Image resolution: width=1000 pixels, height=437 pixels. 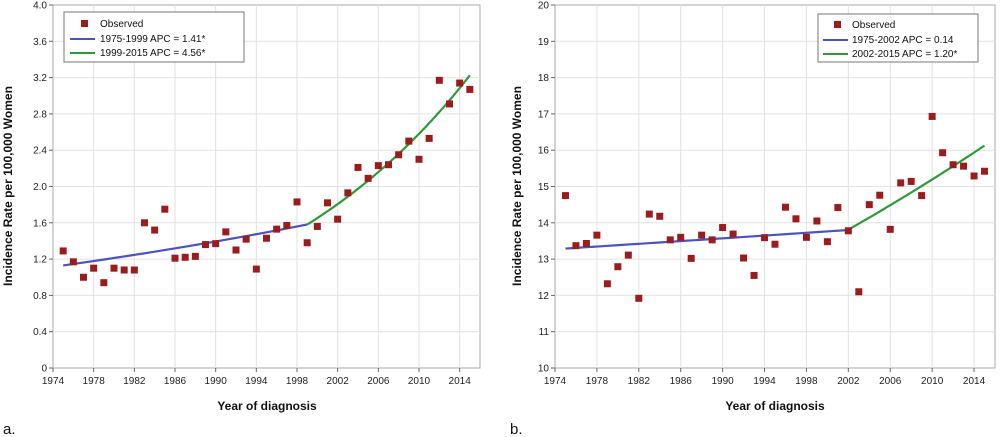 What do you see at coordinates (904, 54) in the screenshot?
I see `legend-segment2-label-b: 2002-2015 APC = 1.20*` at bounding box center [904, 54].